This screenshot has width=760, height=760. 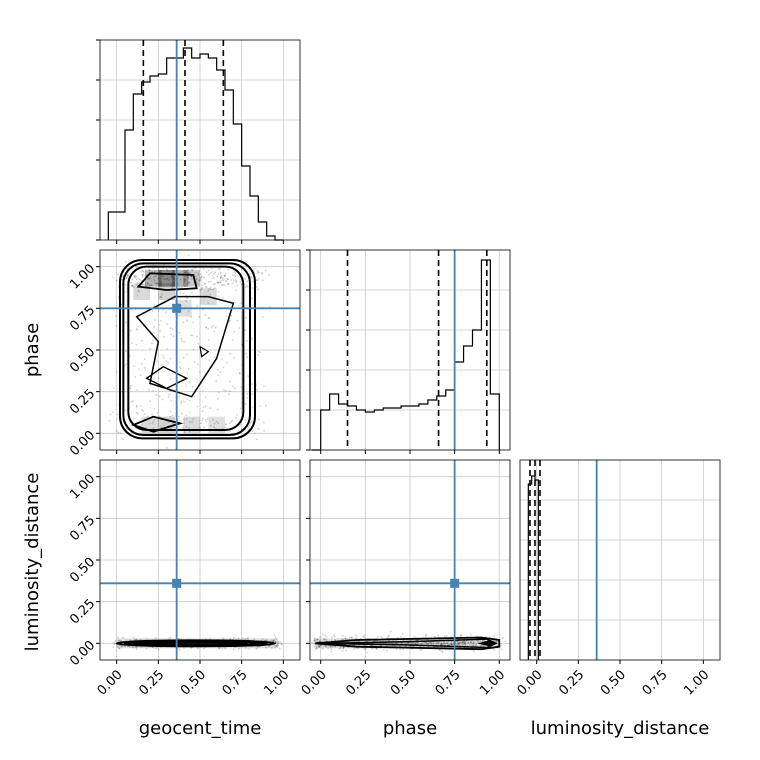 What do you see at coordinates (235, 682) in the screenshot?
I see `xtick-label-geocent_time: 0.75` at bounding box center [235, 682].